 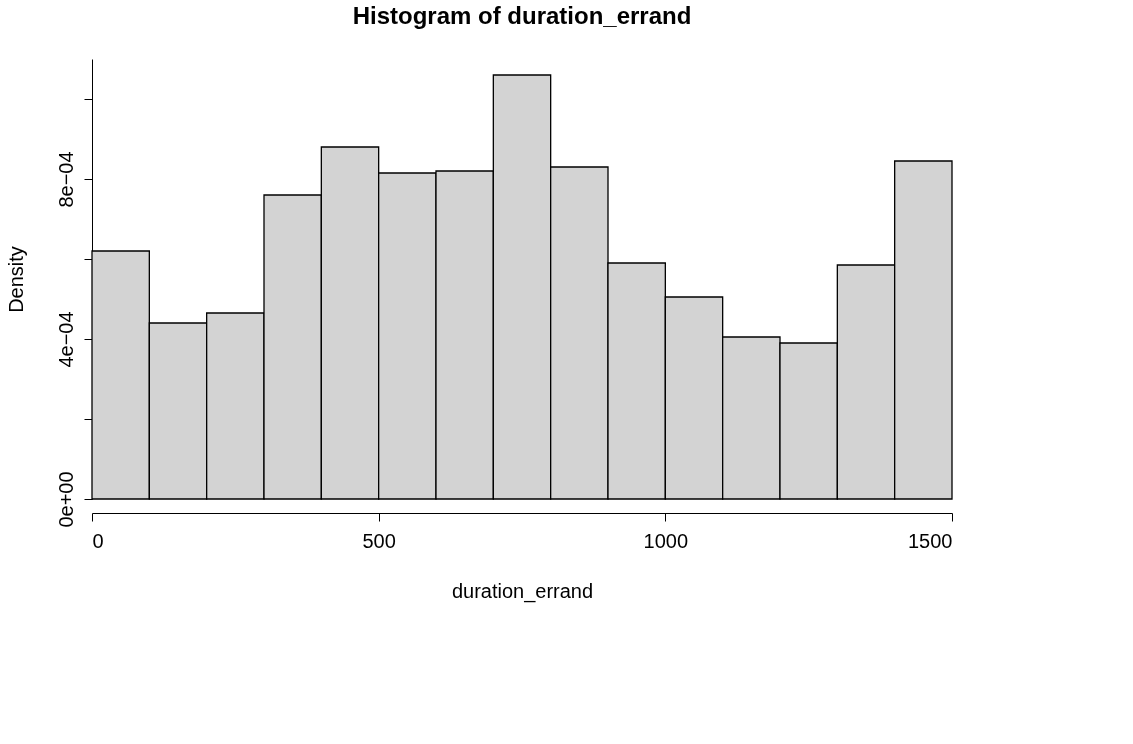 What do you see at coordinates (15, 279) in the screenshot?
I see `y-axis-title: Density` at bounding box center [15, 279].